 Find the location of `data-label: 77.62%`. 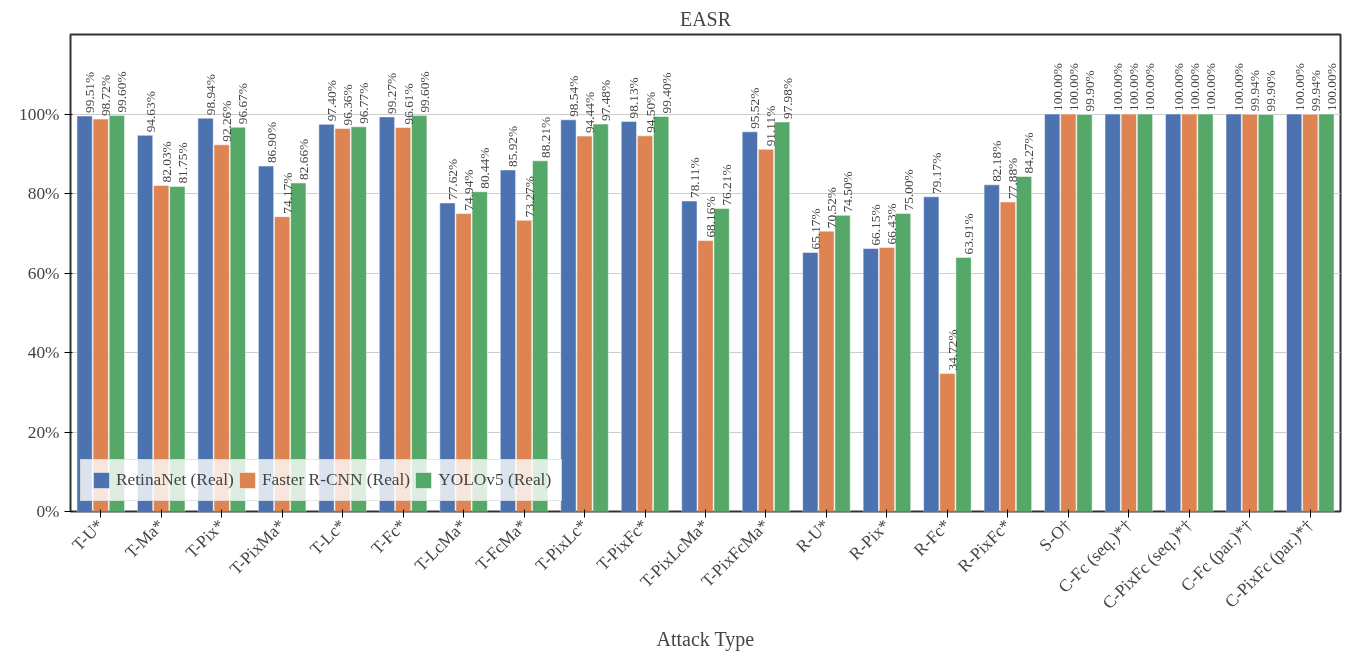

data-label: 77.62% is located at coordinates (452, 179).